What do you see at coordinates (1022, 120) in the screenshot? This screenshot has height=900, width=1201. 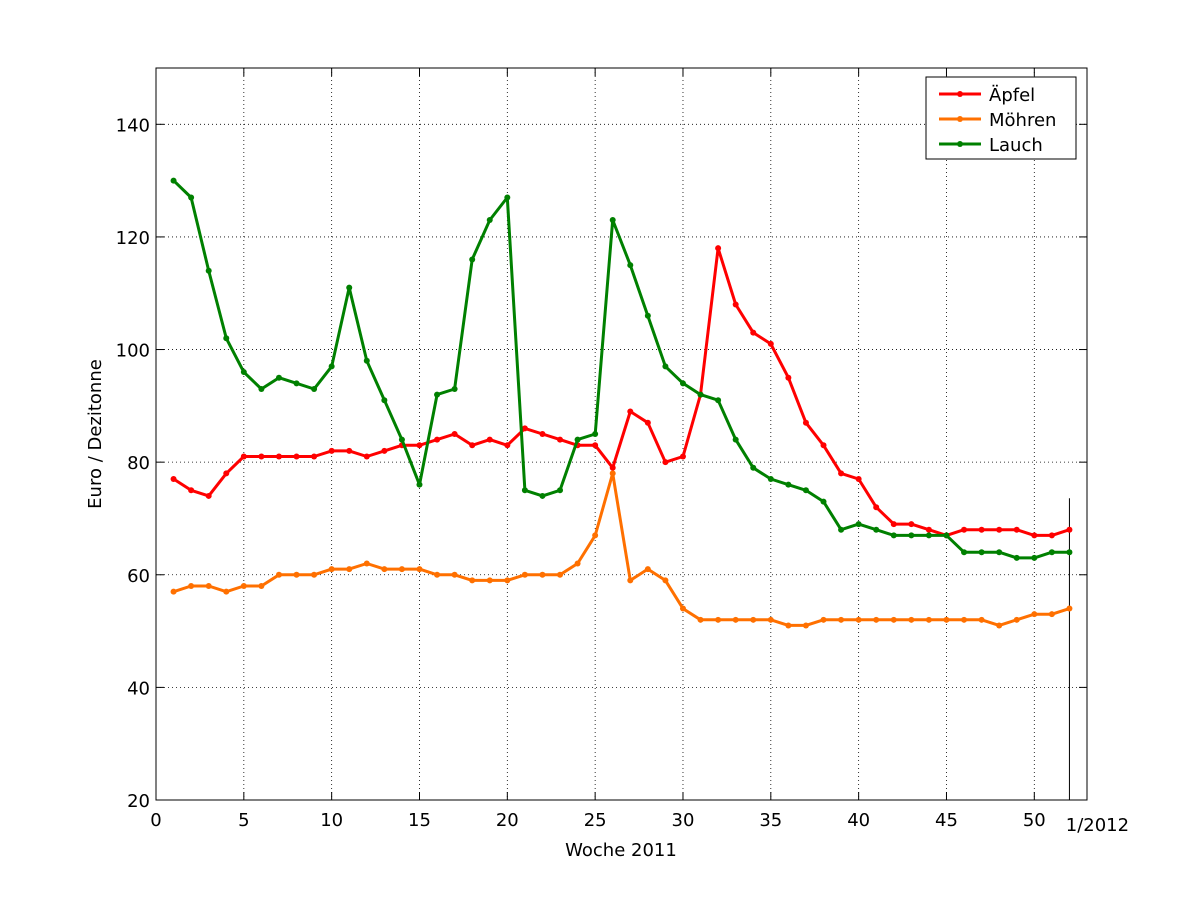 I see `legend-label-m-hren: Möhren` at bounding box center [1022, 120].